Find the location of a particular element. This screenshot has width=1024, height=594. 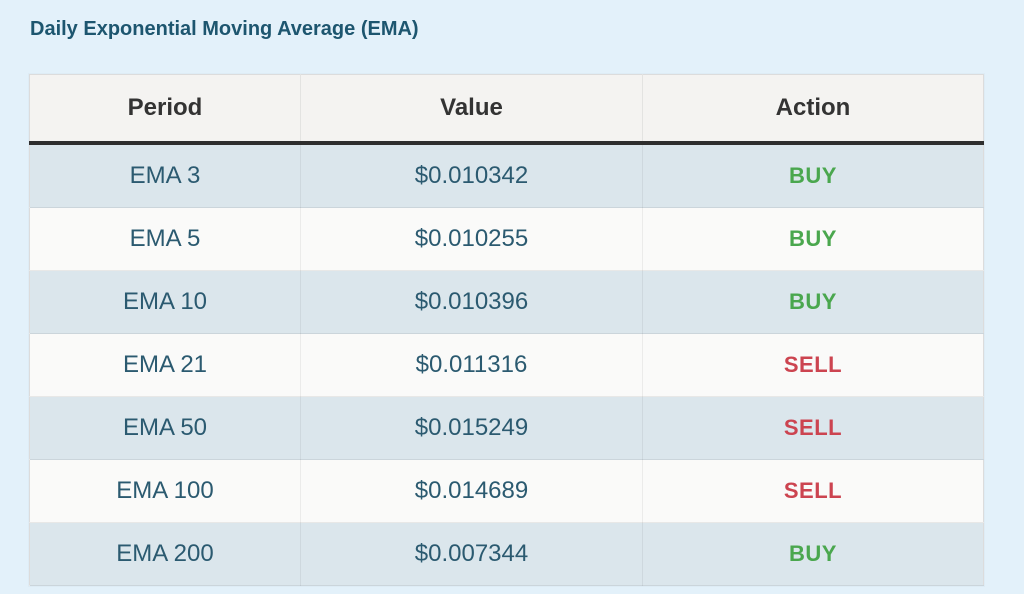

period-cell: EMA 10 is located at coordinates (165, 302).